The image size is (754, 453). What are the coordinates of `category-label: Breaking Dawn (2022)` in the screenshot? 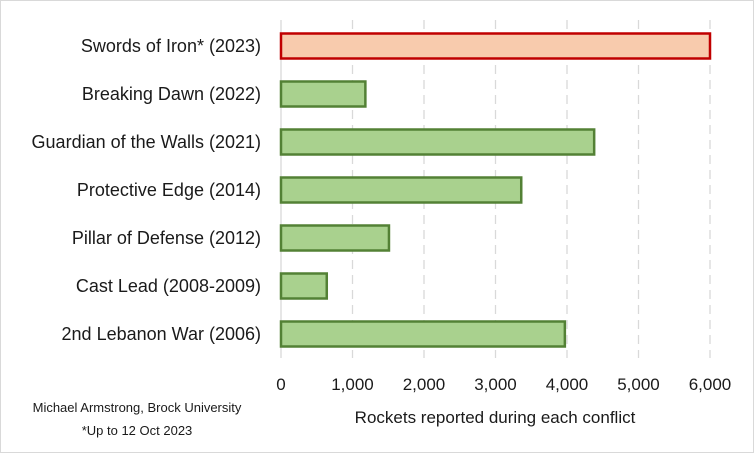 It's located at (171, 94).